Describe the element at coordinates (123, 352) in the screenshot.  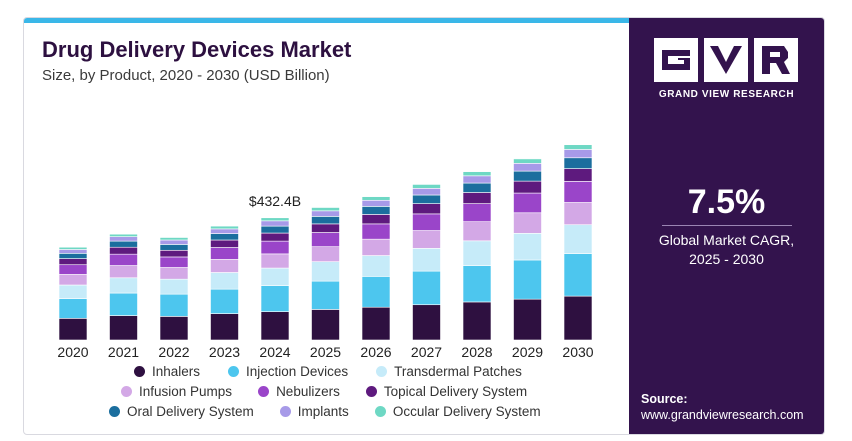
I see `x-tick-label: 2021` at that location.